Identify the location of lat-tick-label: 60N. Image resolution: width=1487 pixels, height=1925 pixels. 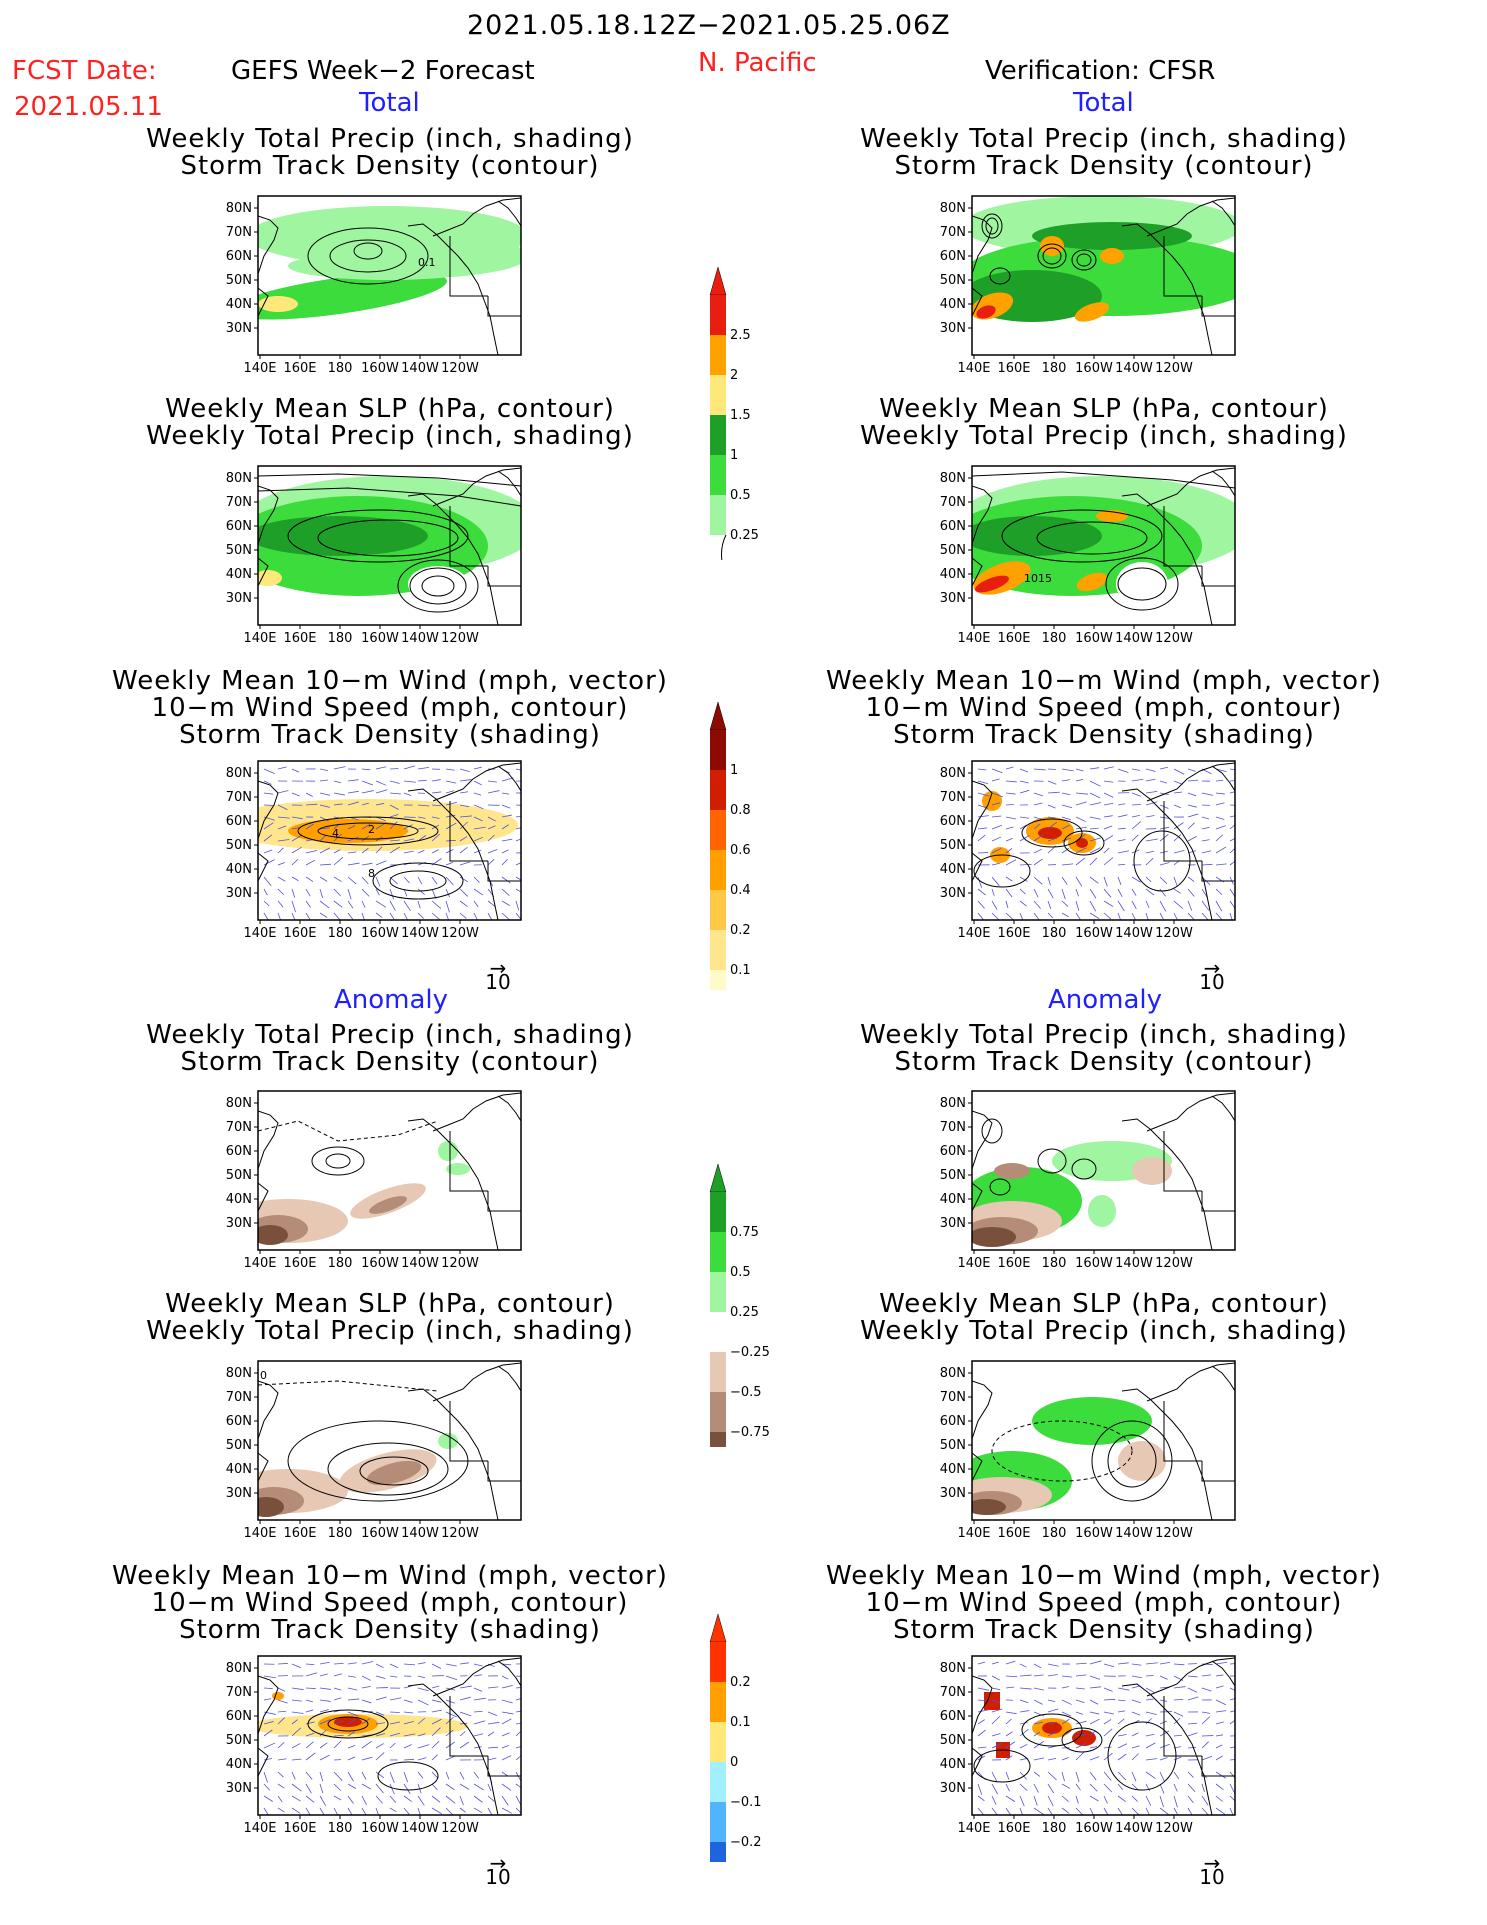
(953, 256).